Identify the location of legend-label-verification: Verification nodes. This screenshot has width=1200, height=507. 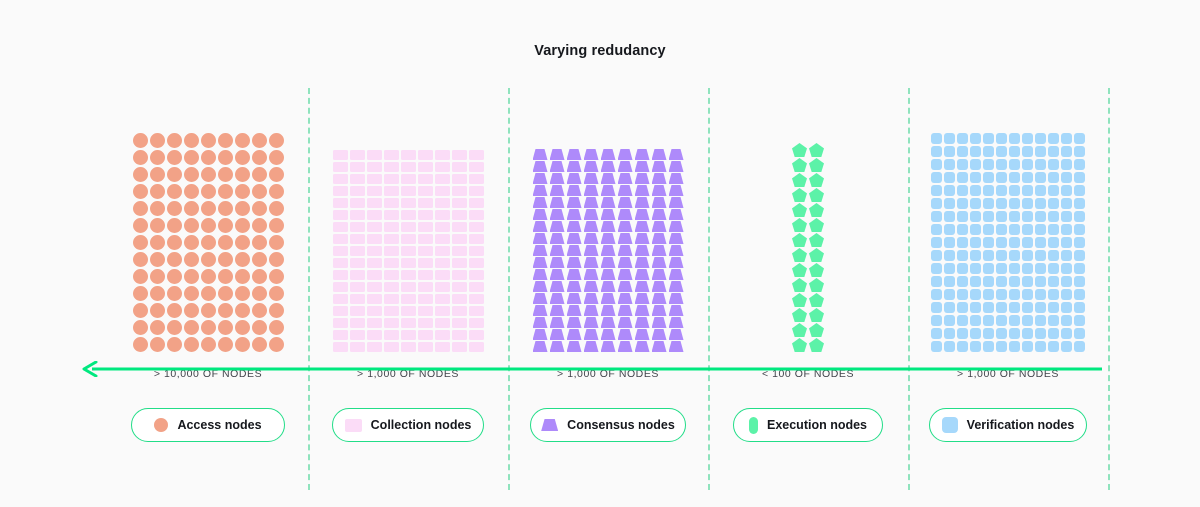
(1020, 425).